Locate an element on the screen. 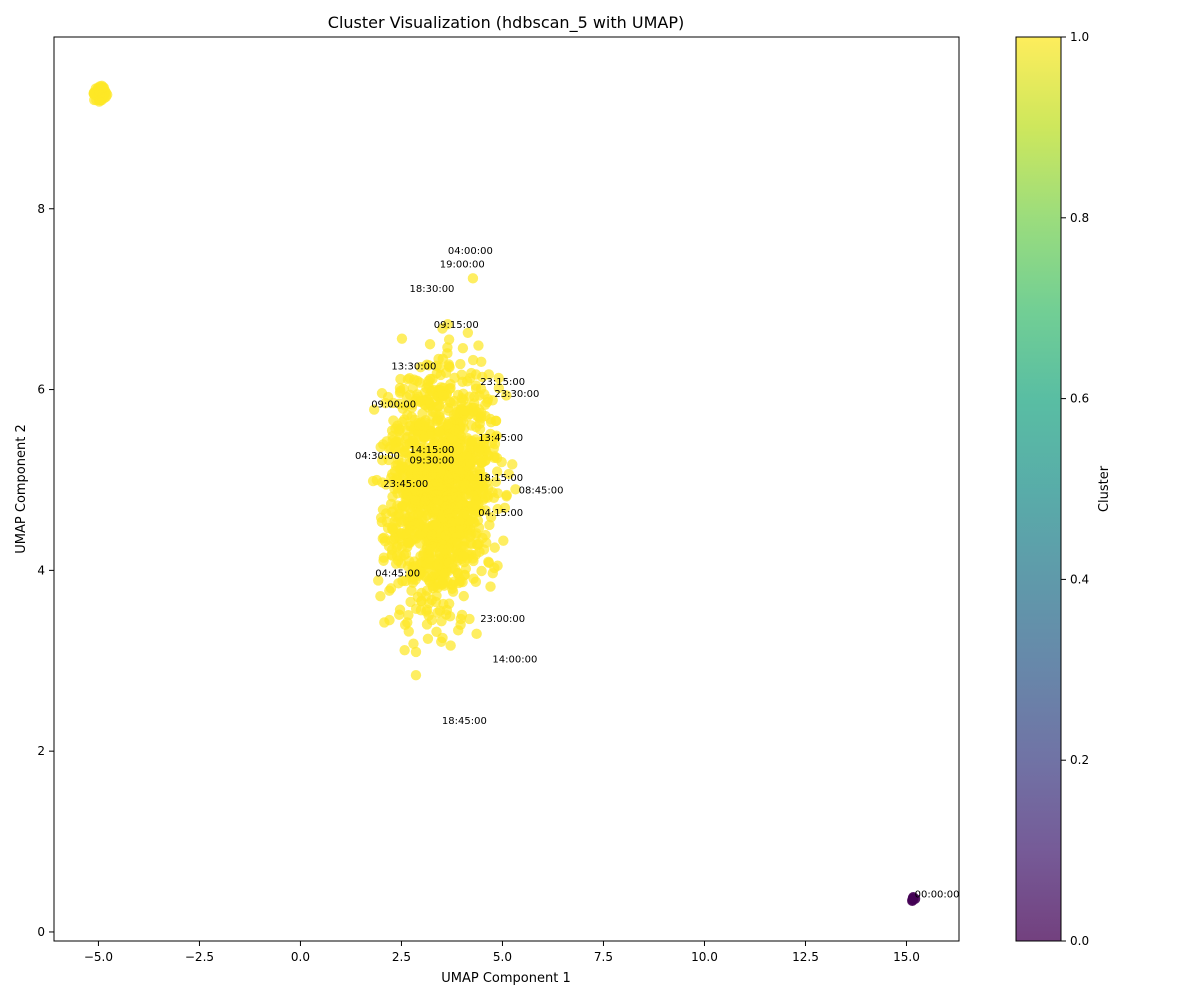 Image resolution: width=1200 pixels, height=1004 pixels. point-annotation: 18:15:00 is located at coordinates (500, 478).